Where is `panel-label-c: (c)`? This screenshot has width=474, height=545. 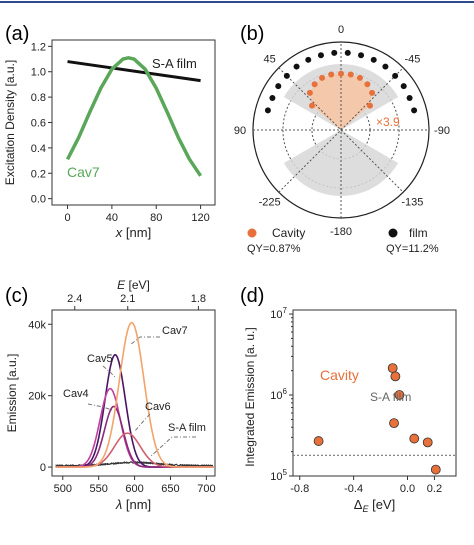
panel-label-c: (c) is located at coordinates (16, 296).